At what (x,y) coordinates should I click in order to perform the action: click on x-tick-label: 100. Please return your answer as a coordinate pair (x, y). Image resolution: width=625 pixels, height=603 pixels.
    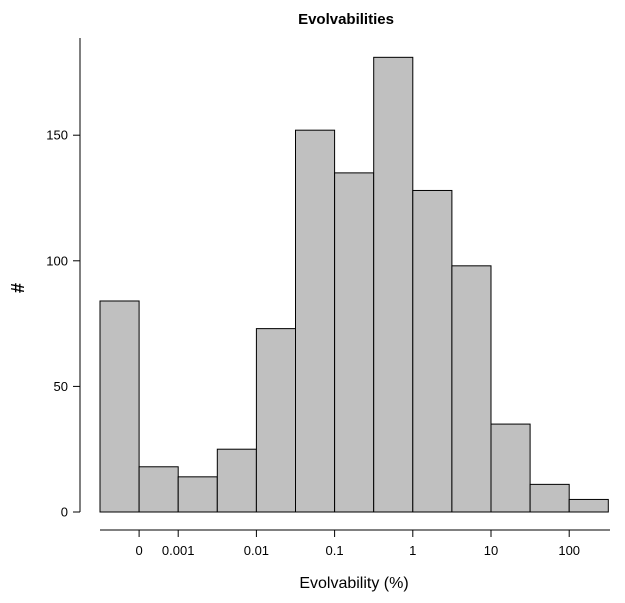
    Looking at the image, I should click on (569, 550).